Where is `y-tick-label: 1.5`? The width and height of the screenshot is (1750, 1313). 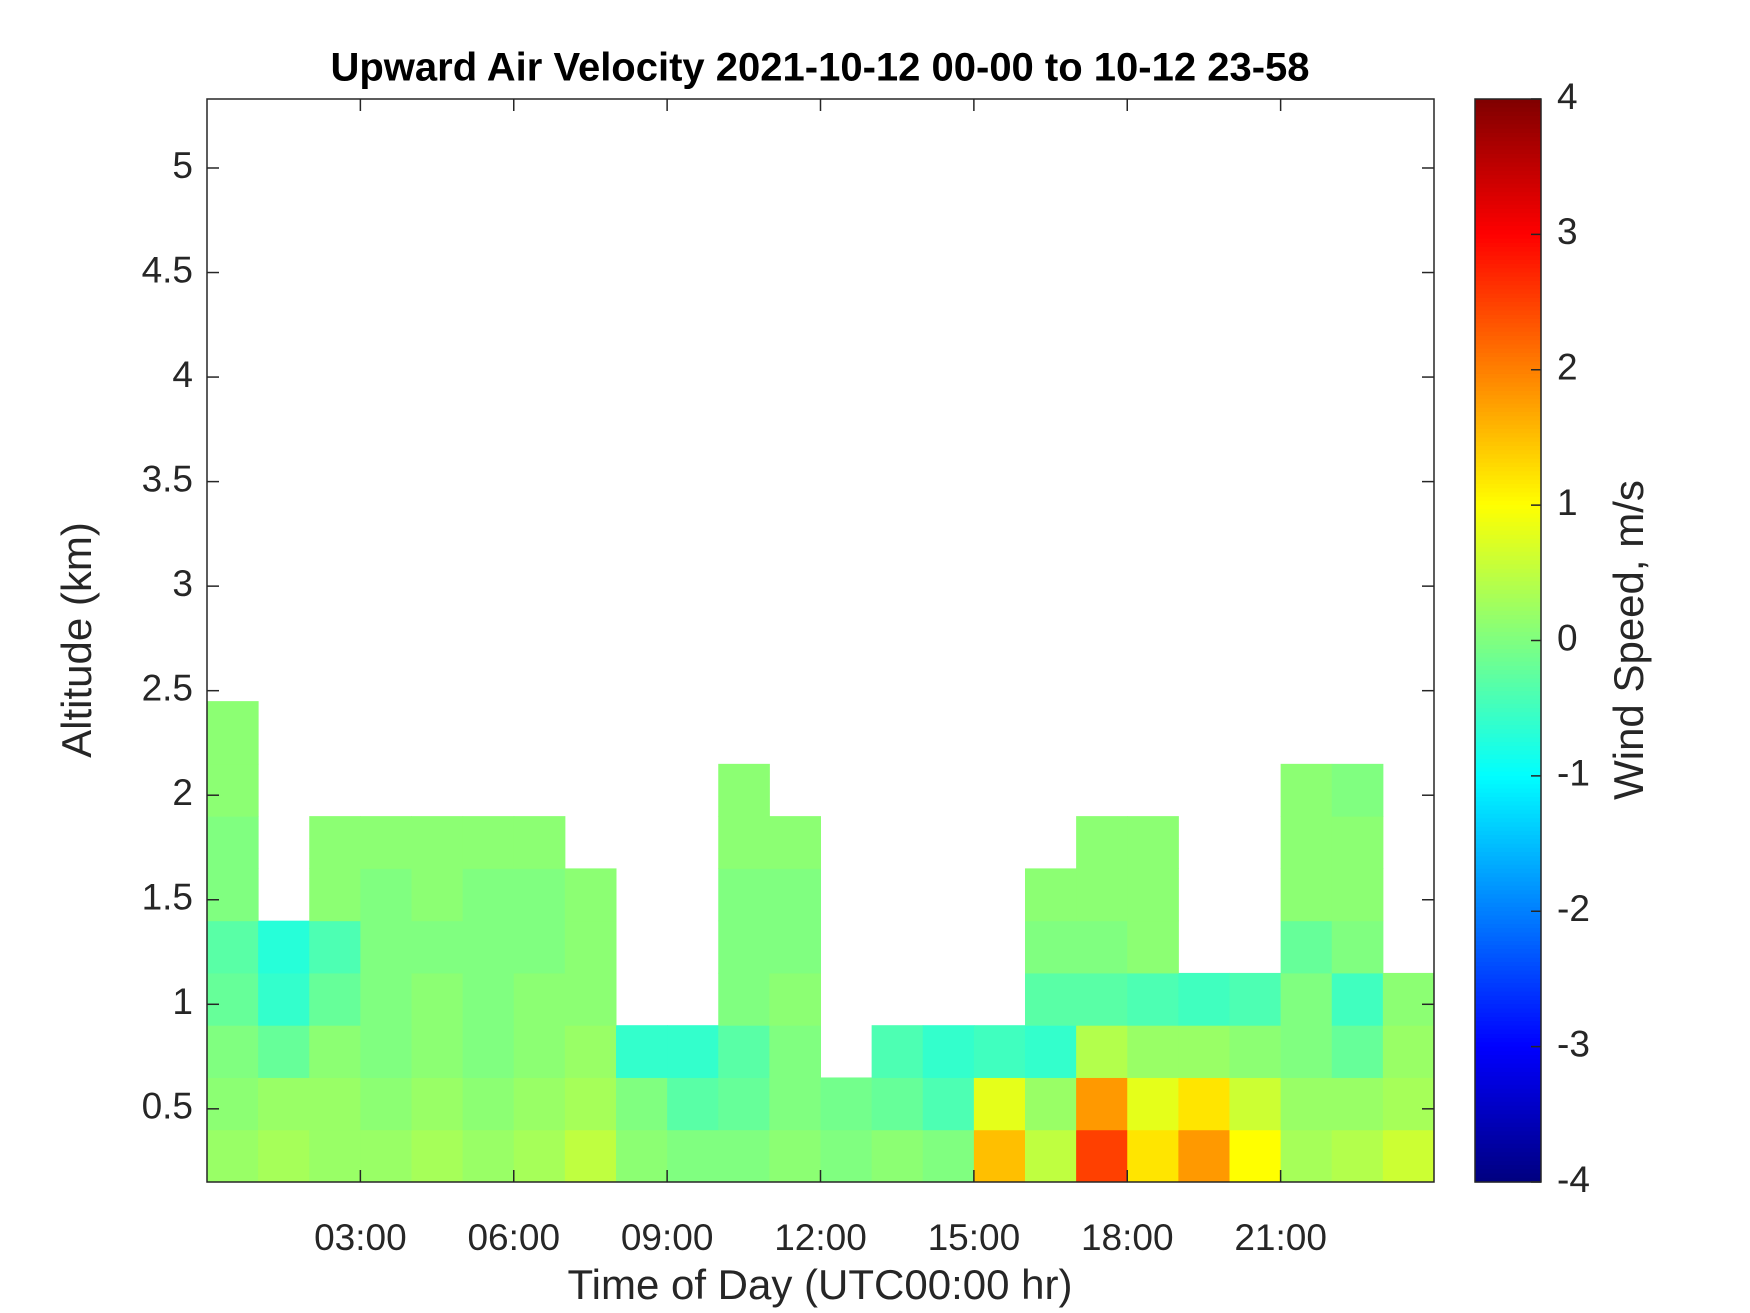 y-tick-label: 1.5 is located at coordinates (167, 897).